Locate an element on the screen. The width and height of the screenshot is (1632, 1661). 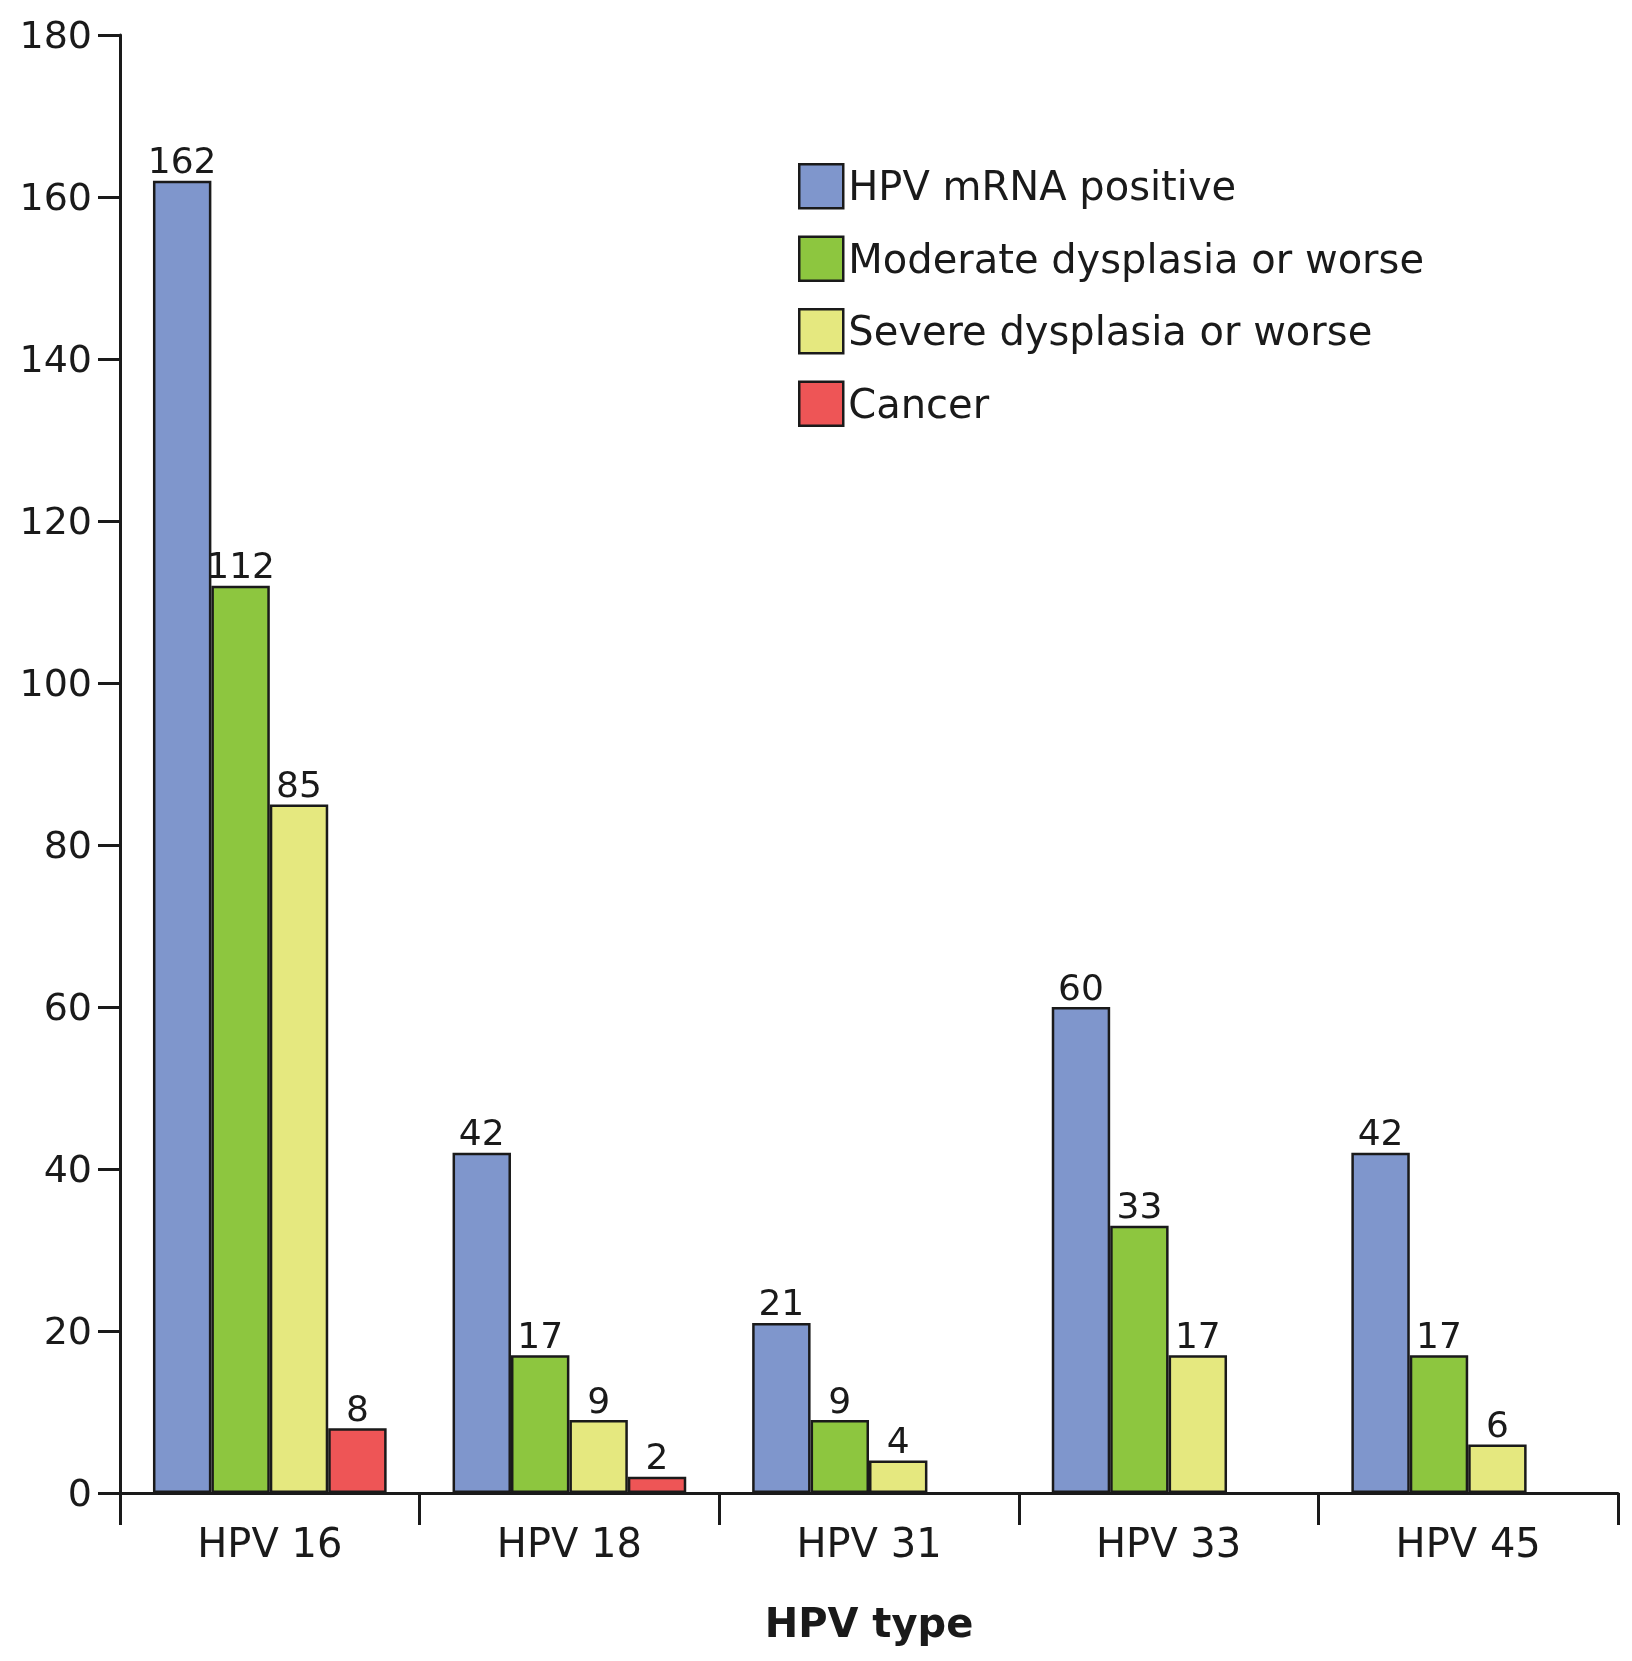
legend-label: Cancer is located at coordinates (919, 403).